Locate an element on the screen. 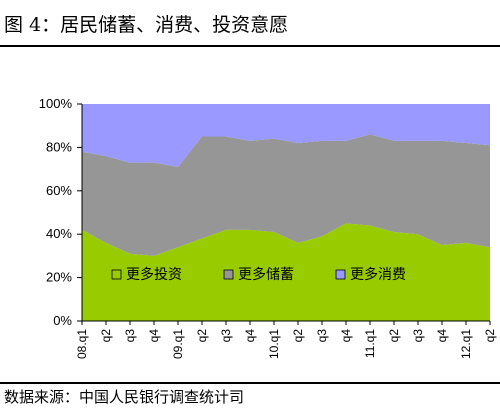  legend-label-3: 更多消费 is located at coordinates (378, 274).